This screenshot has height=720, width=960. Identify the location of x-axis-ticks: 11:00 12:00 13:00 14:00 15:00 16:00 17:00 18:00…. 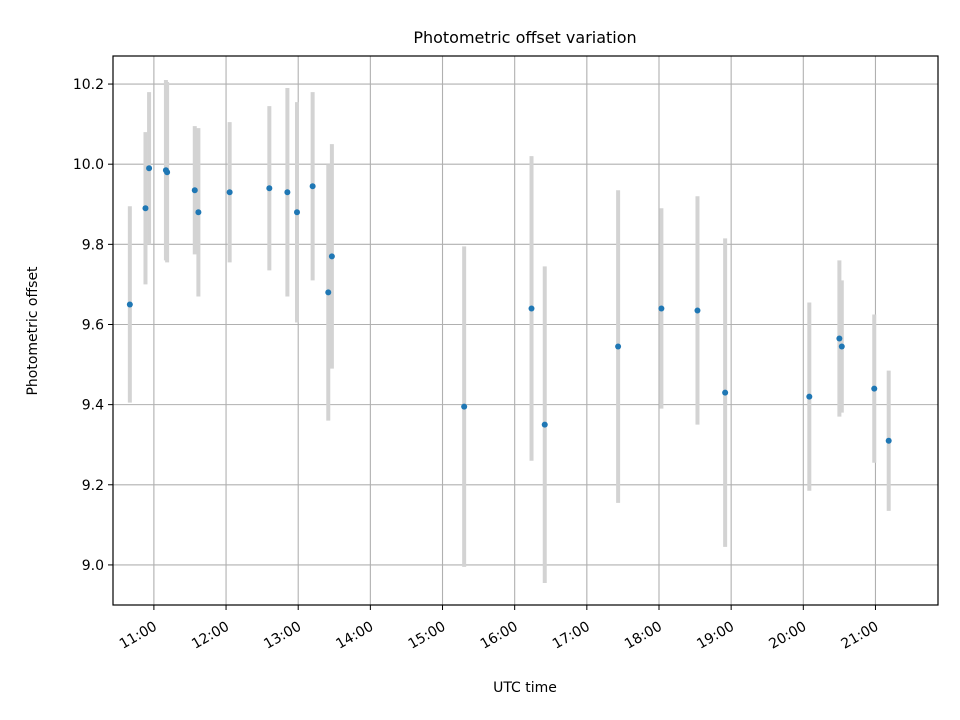
(499, 629).